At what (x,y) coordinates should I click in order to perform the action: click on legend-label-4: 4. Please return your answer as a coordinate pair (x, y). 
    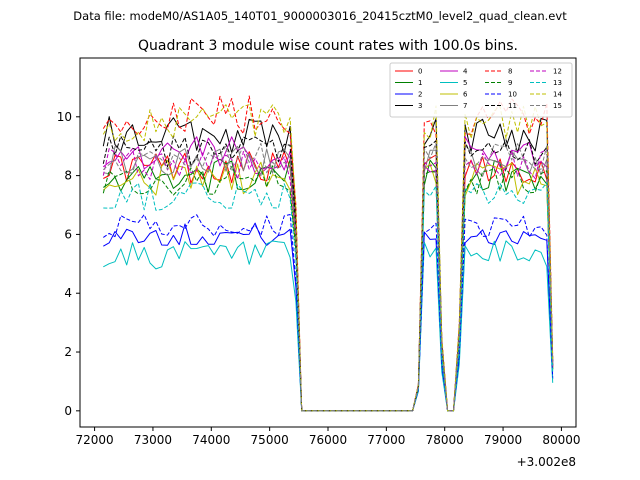
    Looking at the image, I should click on (465, 72).